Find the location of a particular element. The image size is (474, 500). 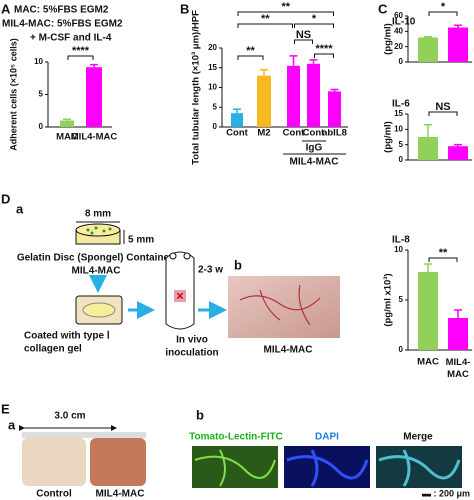

chart-title: IL-8 is located at coordinates (401, 240).